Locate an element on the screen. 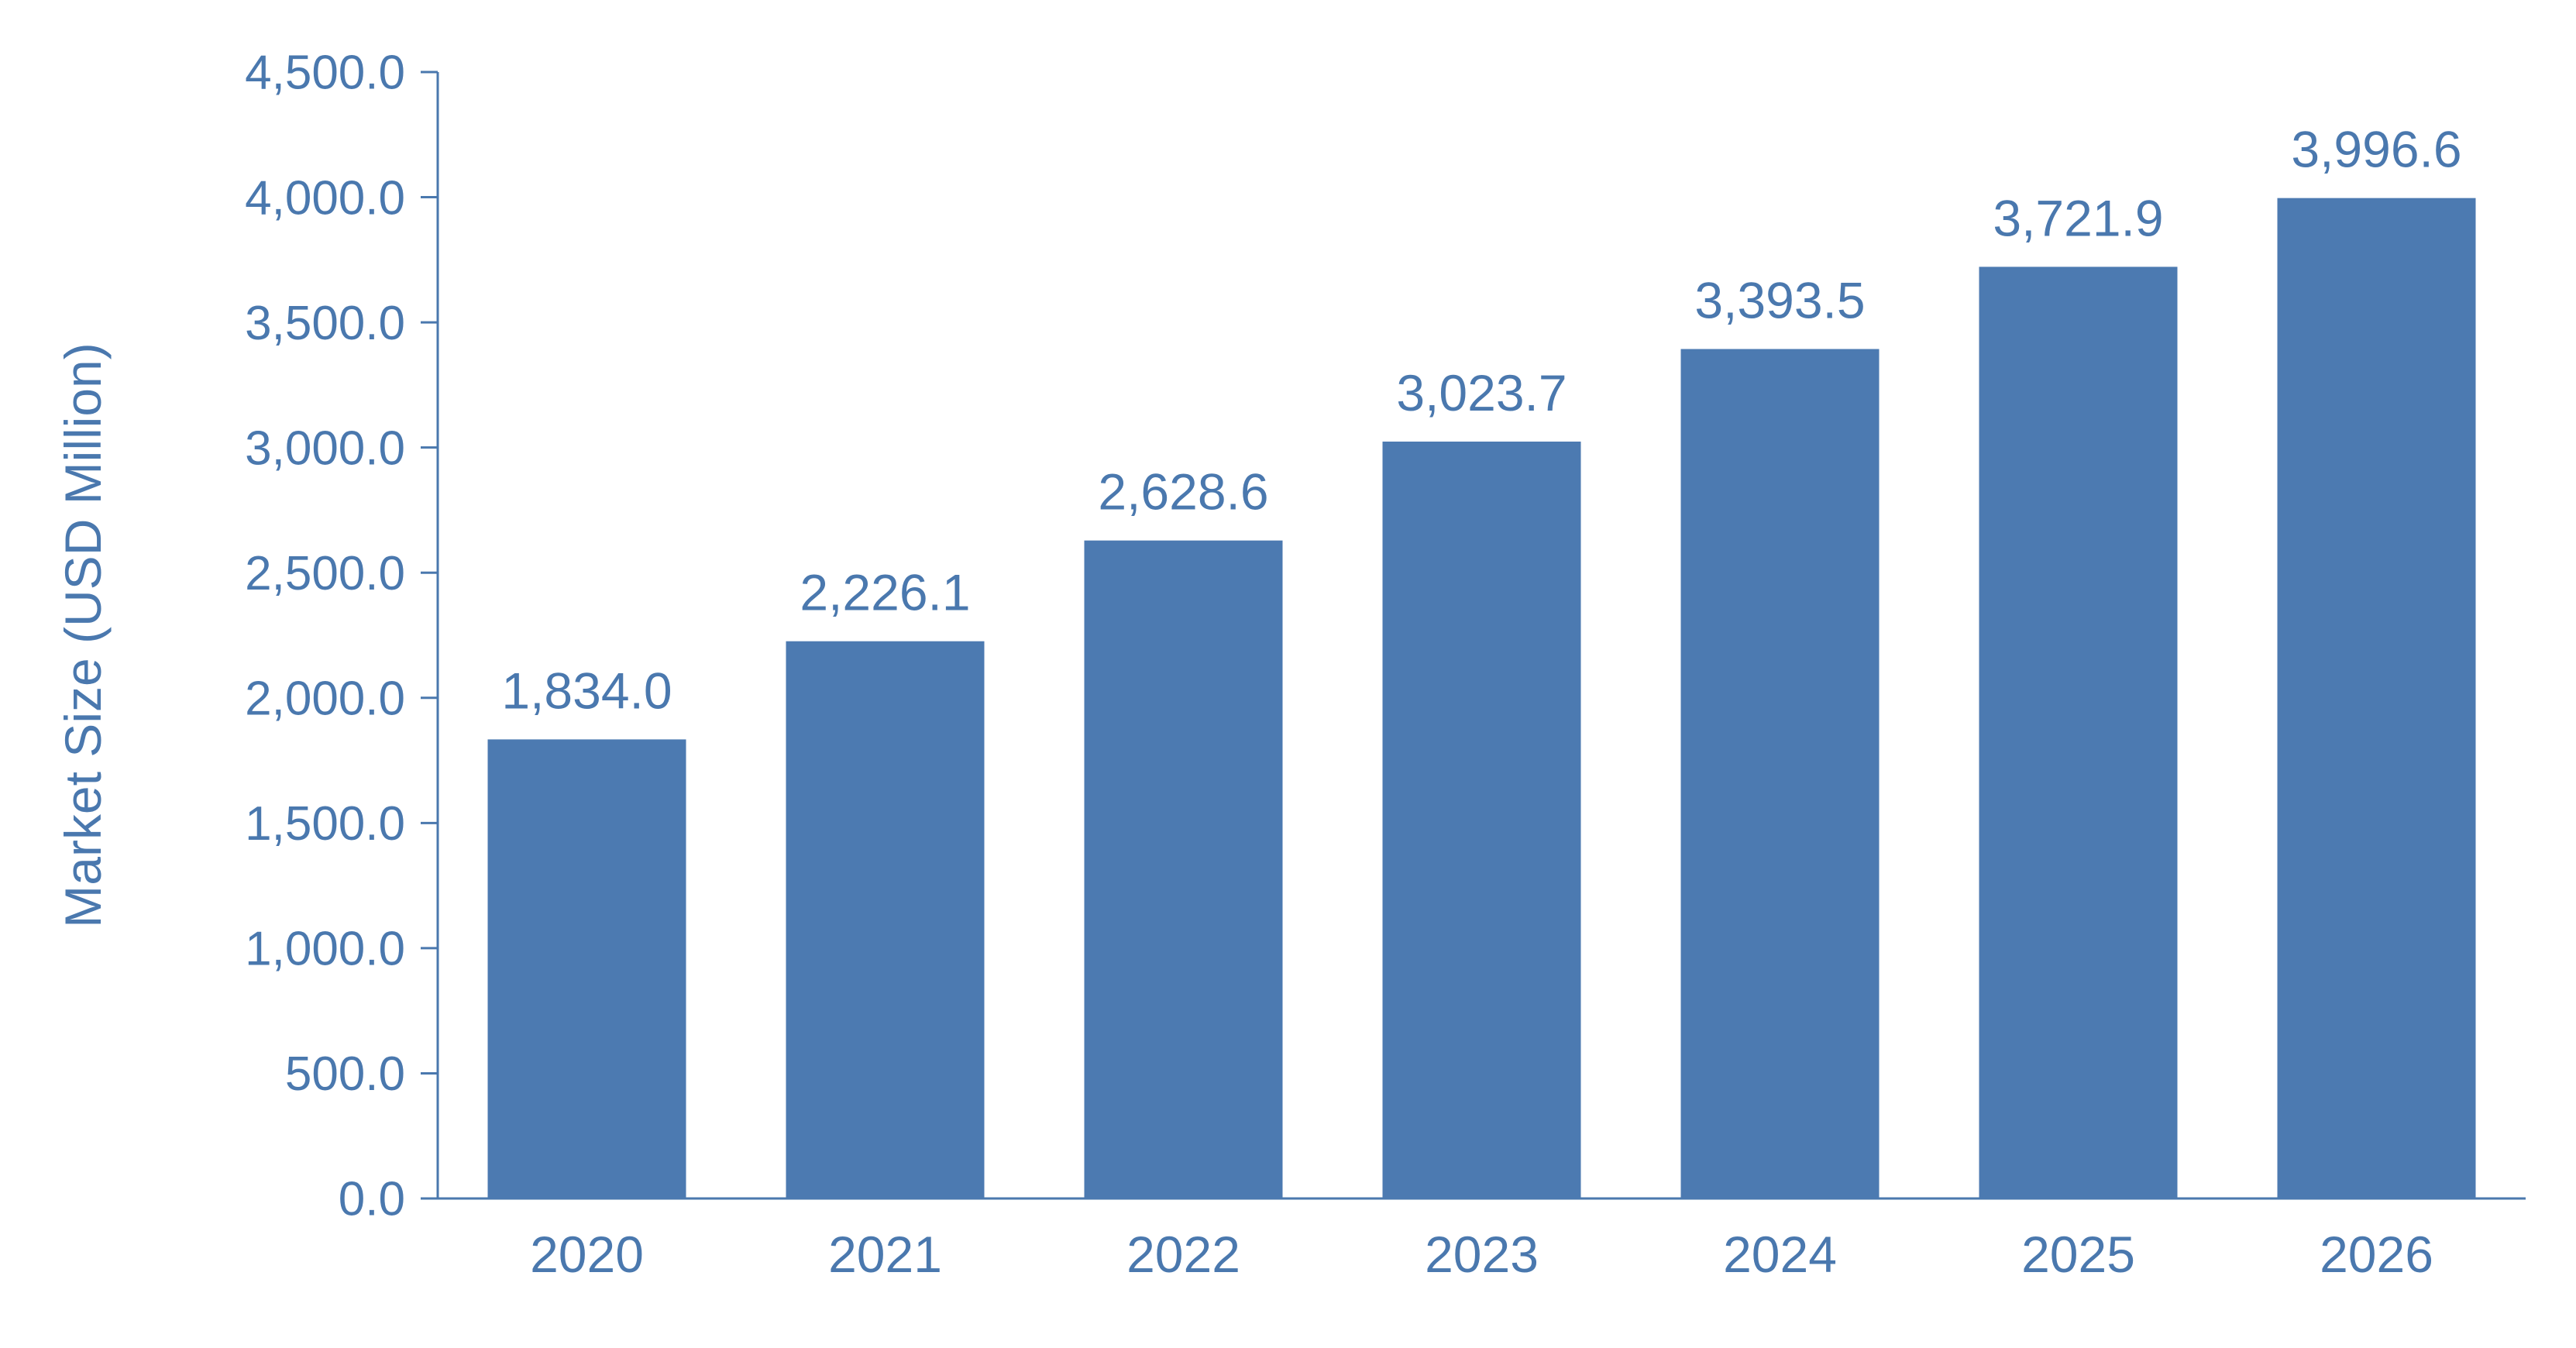  bar-2023 is located at coordinates (1481, 820).